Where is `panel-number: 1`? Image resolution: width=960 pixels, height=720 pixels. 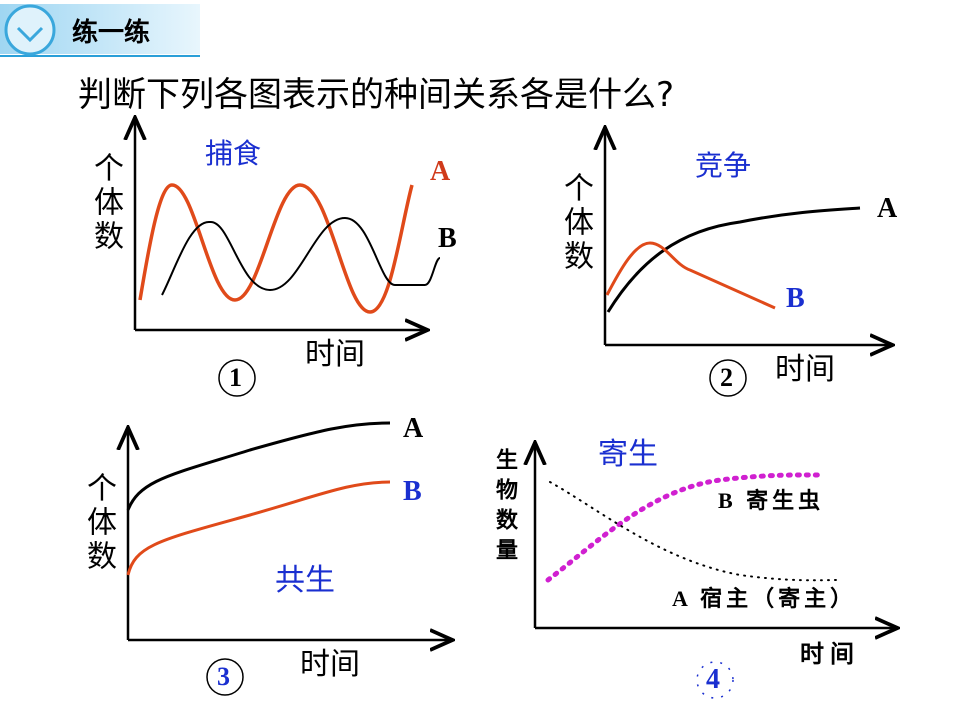
panel-number: 1 is located at coordinates (235, 377).